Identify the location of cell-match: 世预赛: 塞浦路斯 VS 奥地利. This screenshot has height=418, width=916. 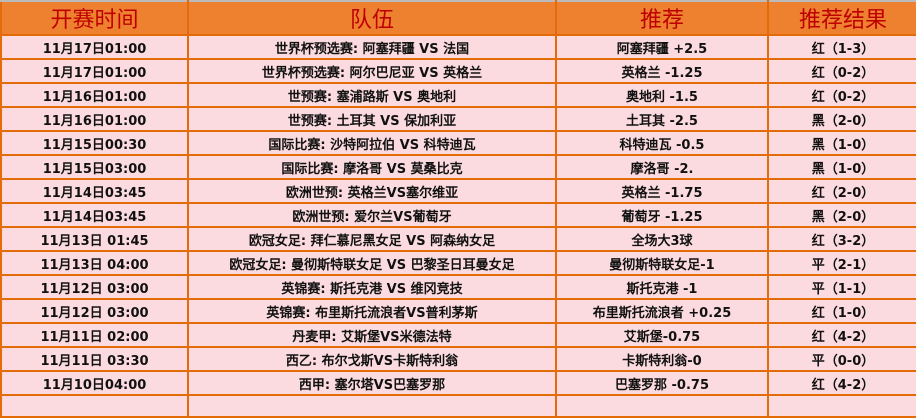
(372, 95).